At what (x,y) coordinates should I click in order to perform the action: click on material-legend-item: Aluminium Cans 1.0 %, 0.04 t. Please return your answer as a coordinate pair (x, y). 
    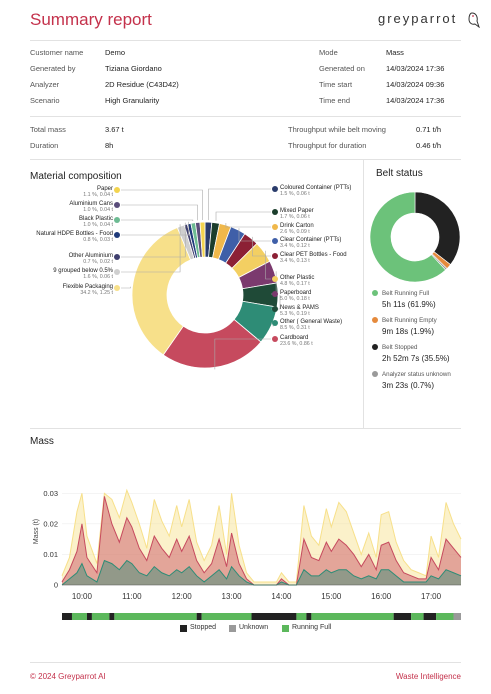
    Looking at the image, I should click on (68, 207).